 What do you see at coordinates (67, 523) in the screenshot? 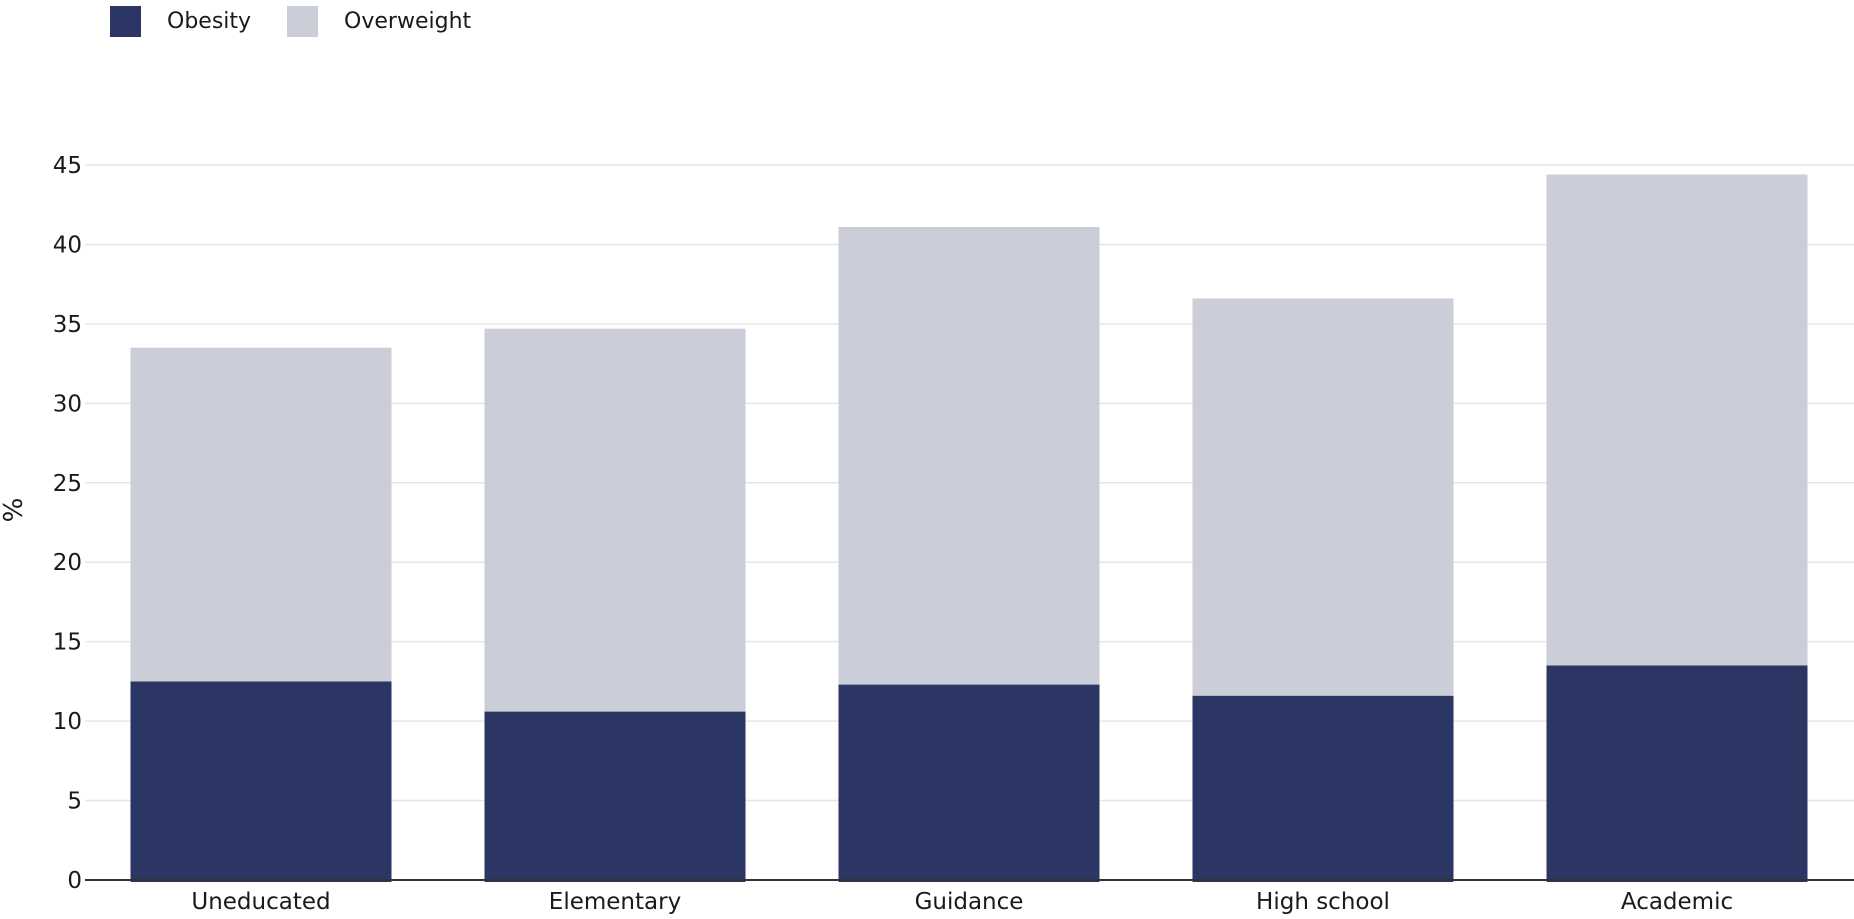
I see `y-axis-ticks: 0 5 10 15 20 25 30 35 40 45` at bounding box center [67, 523].